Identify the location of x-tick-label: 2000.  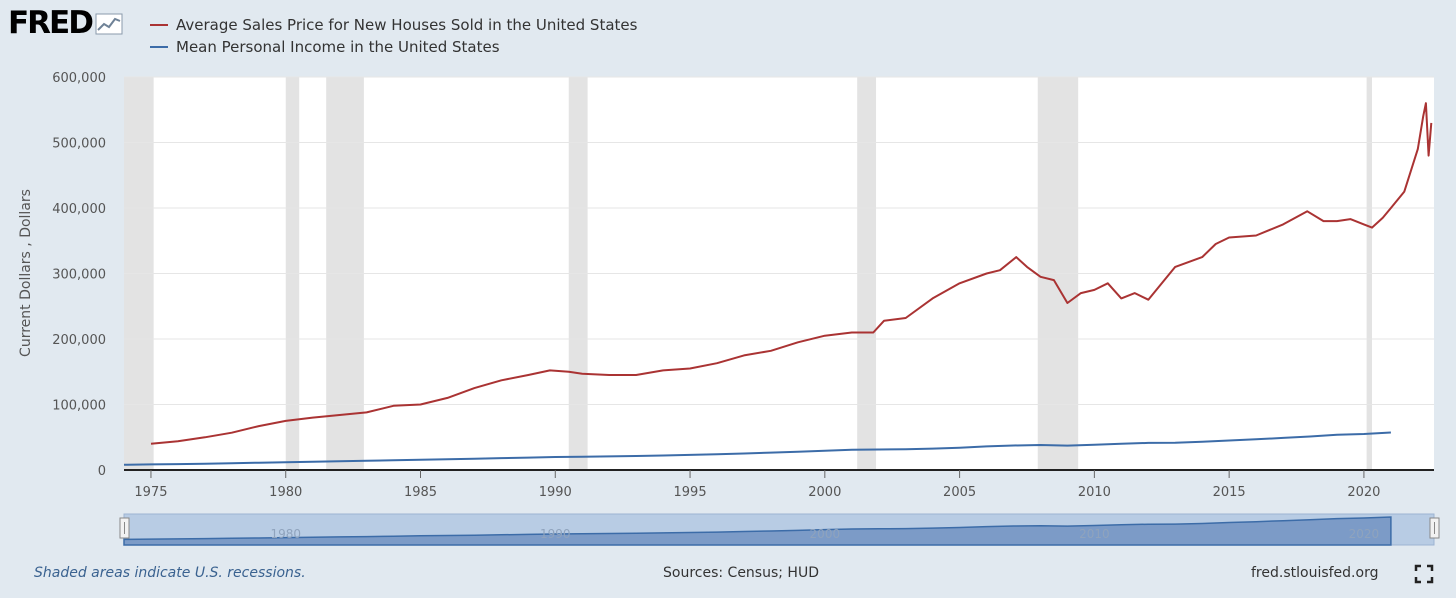
(824, 492).